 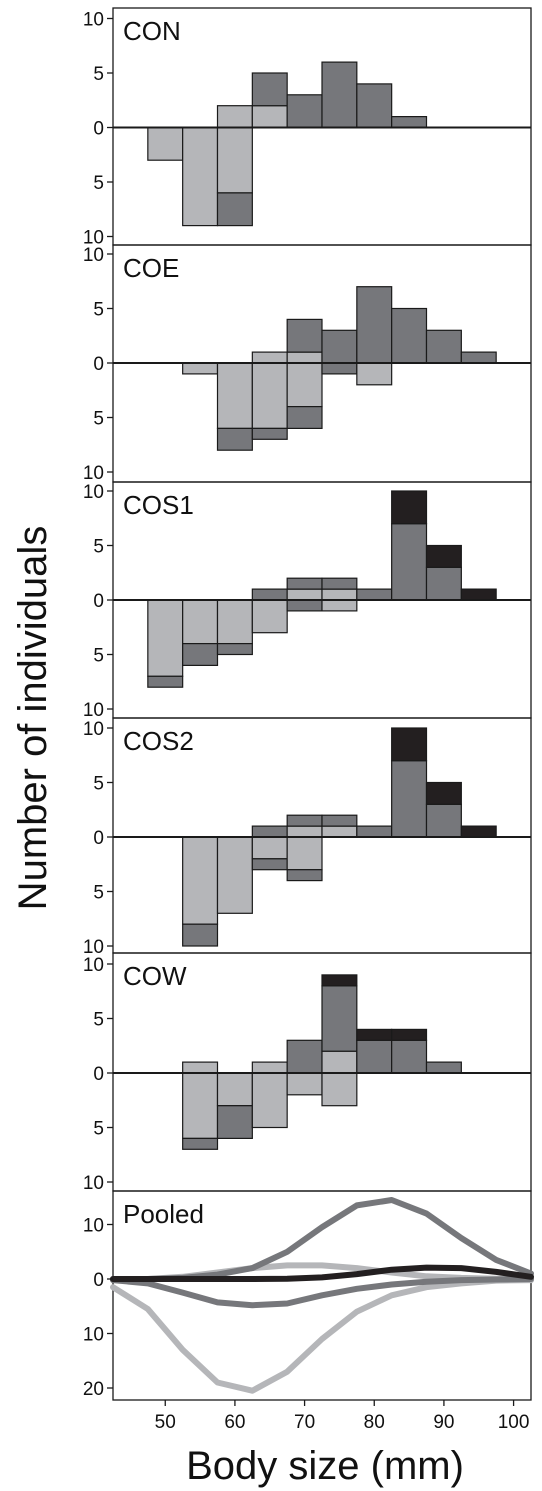 I want to click on panel-con: 10 5 0 5 10 CON, so click(x=307, y=128).